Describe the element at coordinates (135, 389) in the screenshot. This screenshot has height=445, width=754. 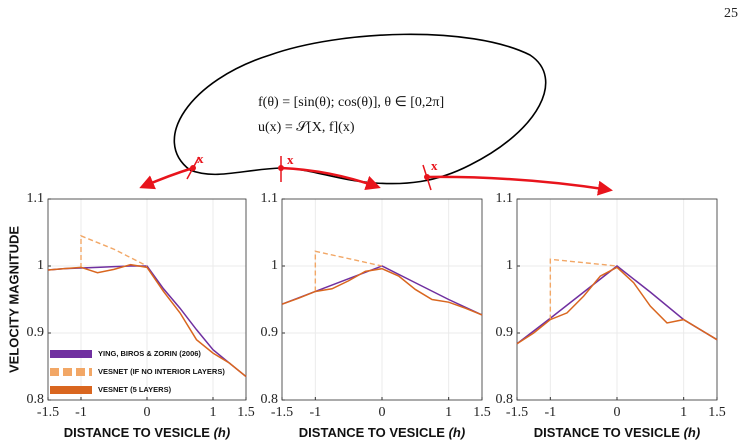
I see `legend-label: VESNET (5 LAYERS)` at that location.